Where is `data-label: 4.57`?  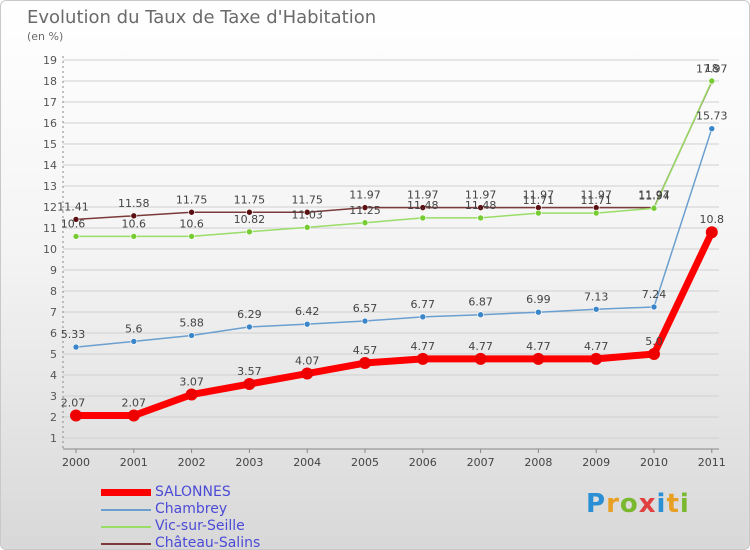
data-label: 4.57 is located at coordinates (365, 350).